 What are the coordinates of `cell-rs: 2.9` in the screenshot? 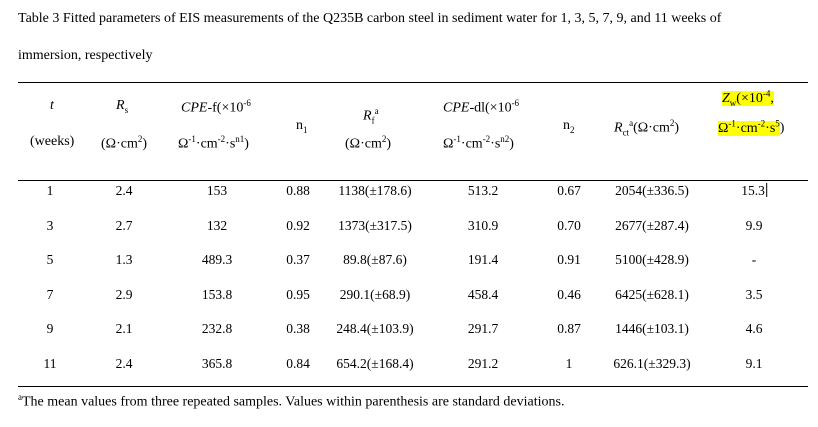 It's located at (124, 294).